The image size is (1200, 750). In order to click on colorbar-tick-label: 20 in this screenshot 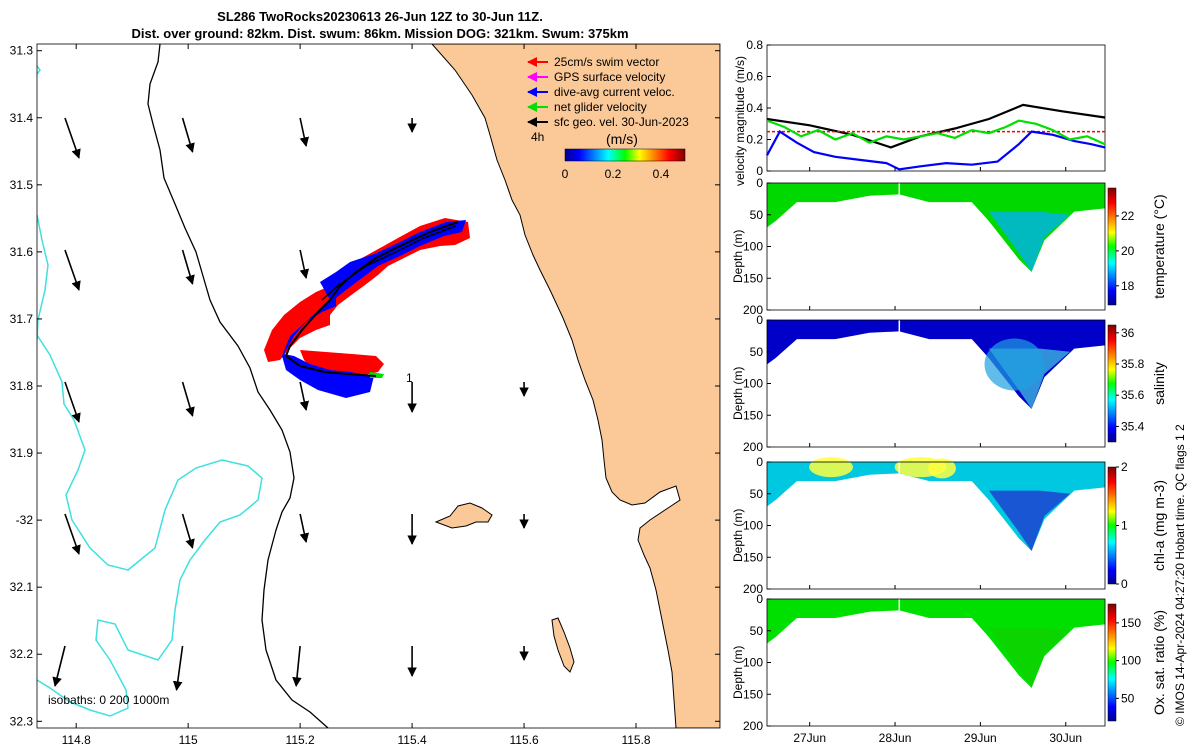, I will do `click(1128, 251)`.